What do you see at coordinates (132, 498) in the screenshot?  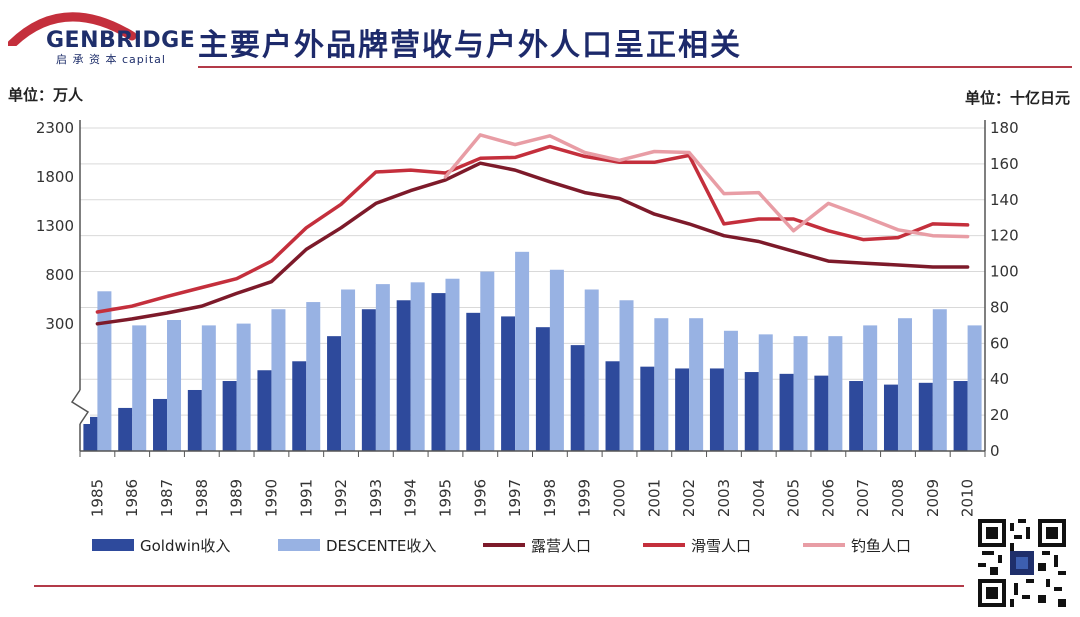 I see `x-tick-label: 1986` at bounding box center [132, 498].